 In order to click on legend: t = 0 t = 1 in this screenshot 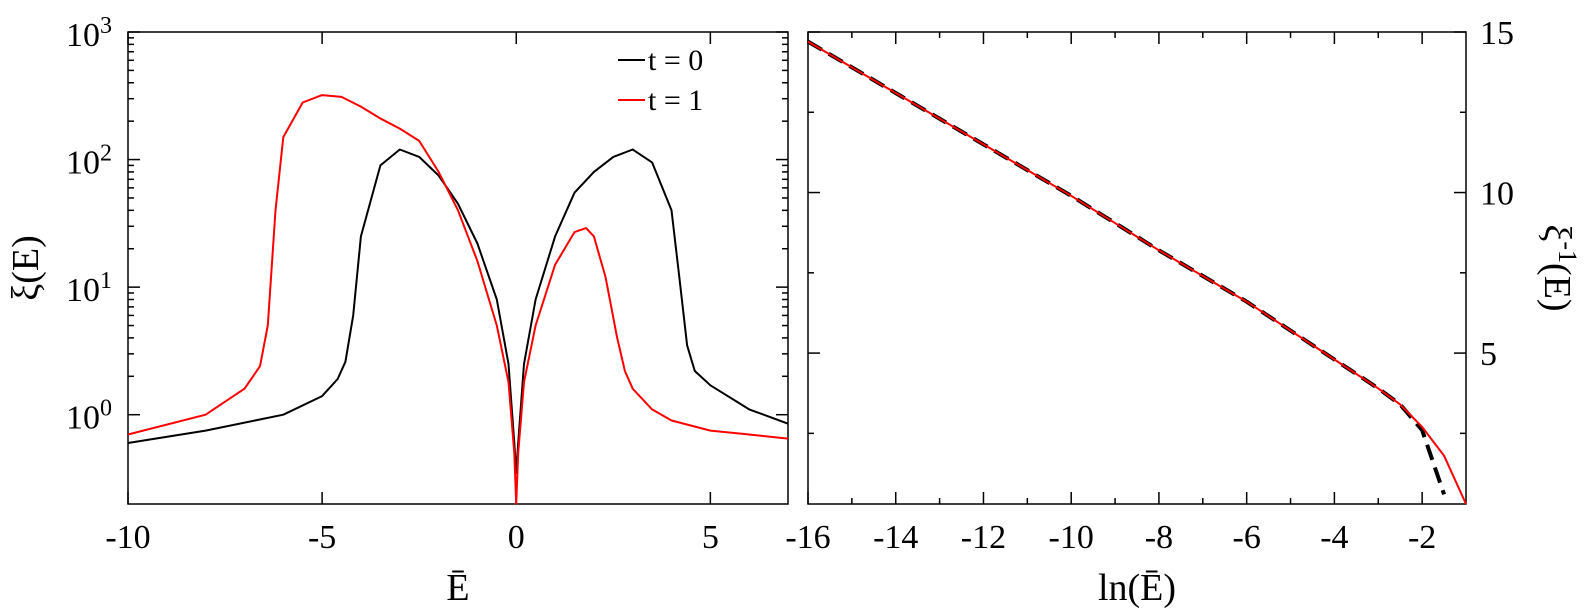, I will do `click(660, 80)`.